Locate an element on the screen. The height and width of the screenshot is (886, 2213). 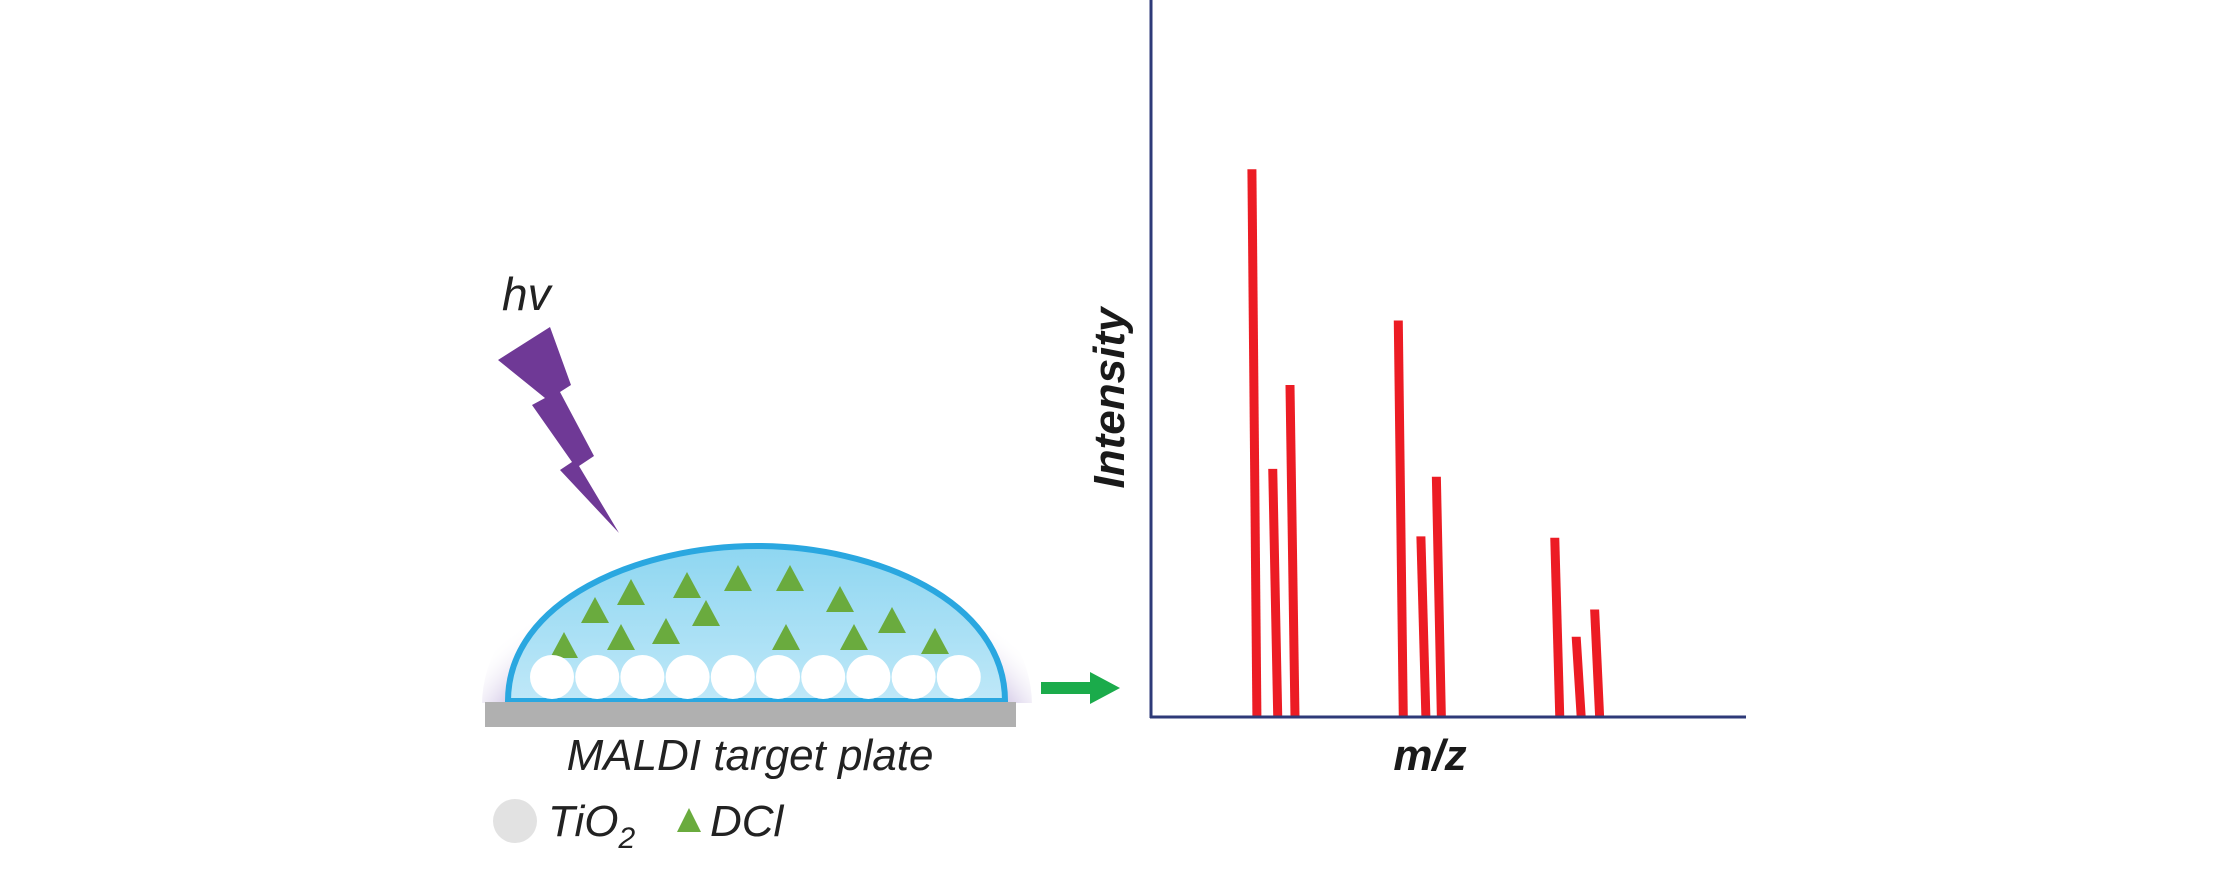
legend-tio2-circle-icon is located at coordinates (515, 821).